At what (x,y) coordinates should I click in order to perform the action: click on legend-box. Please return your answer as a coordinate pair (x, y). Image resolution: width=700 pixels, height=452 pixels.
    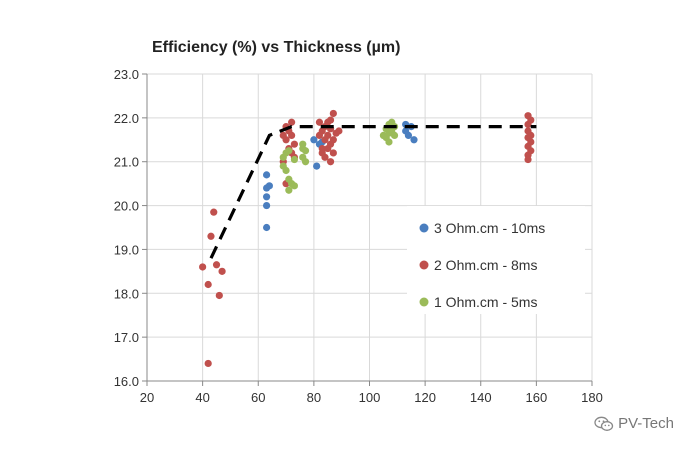
    Looking at the image, I should click on (496, 260).